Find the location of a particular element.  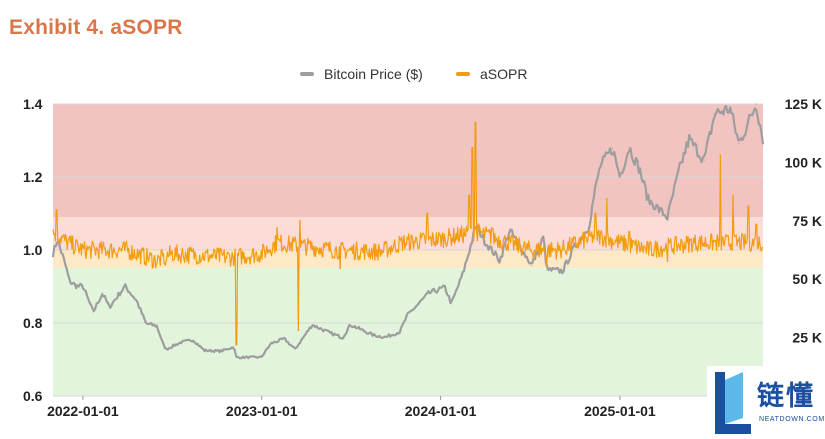

x-tick-2: 2024-01-01 is located at coordinates (441, 411).